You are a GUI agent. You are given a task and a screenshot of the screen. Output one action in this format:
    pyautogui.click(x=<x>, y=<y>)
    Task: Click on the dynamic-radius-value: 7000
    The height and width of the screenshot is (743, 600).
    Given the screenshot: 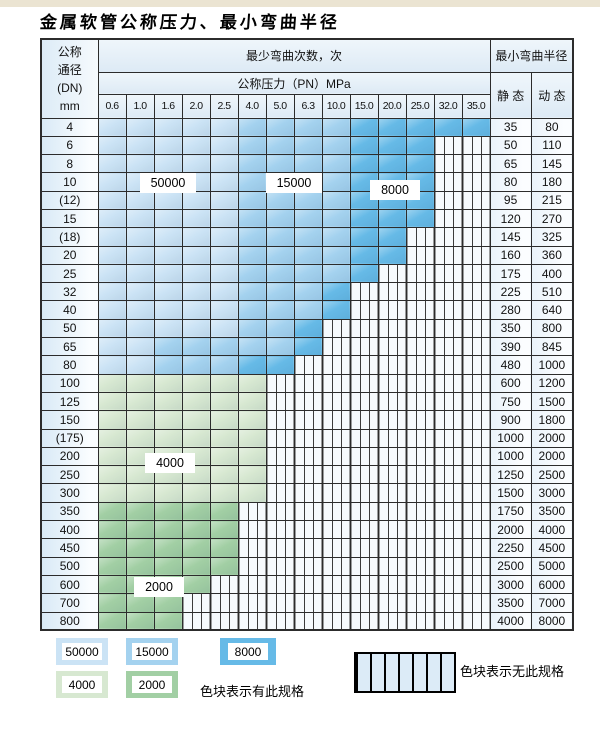 What is the action you would take?
    pyautogui.click(x=552, y=603)
    